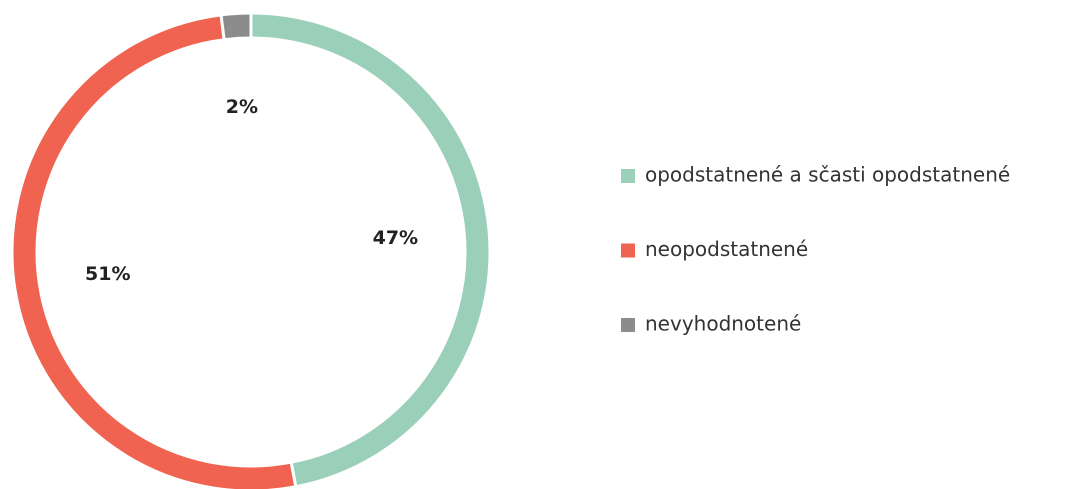  Describe the element at coordinates (107, 274) in the screenshot. I see `data-label: 51%` at that location.